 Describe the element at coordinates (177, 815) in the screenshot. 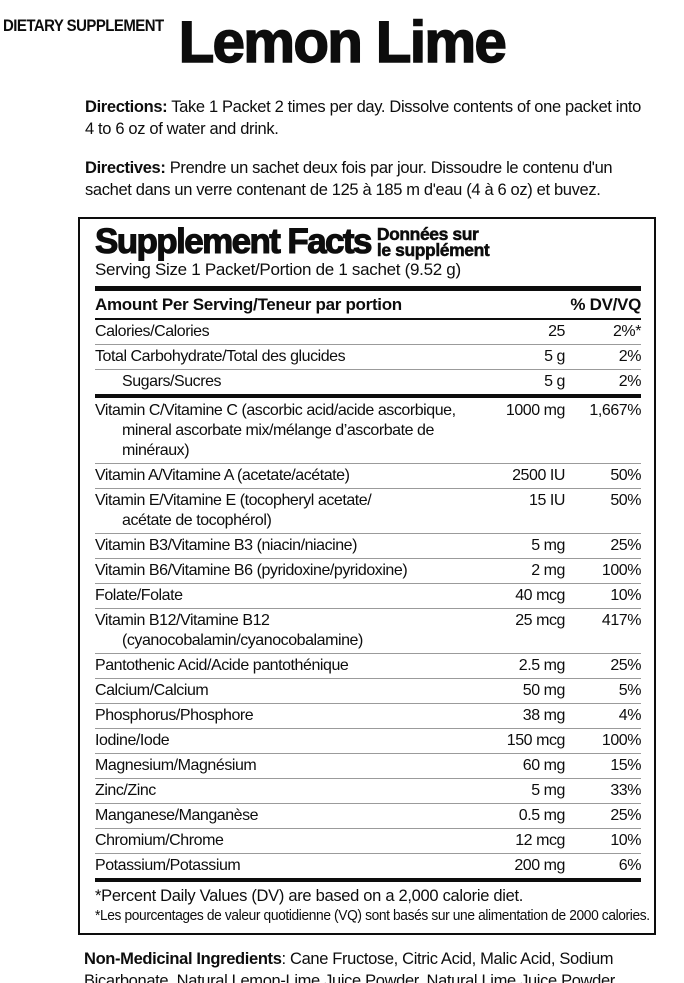

I see `nutrient-name: Manganese/Manganèse` at that location.